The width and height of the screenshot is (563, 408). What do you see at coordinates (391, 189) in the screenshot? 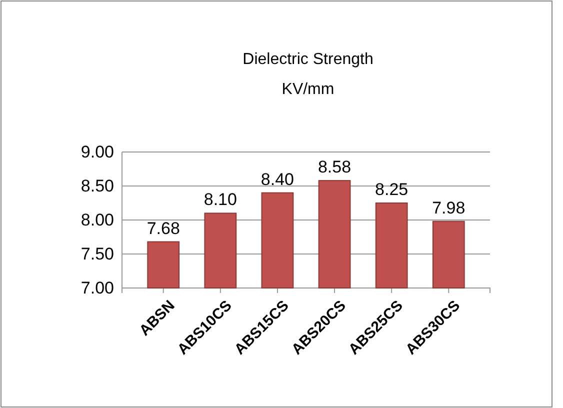
I see `data-label: 8.25` at bounding box center [391, 189].